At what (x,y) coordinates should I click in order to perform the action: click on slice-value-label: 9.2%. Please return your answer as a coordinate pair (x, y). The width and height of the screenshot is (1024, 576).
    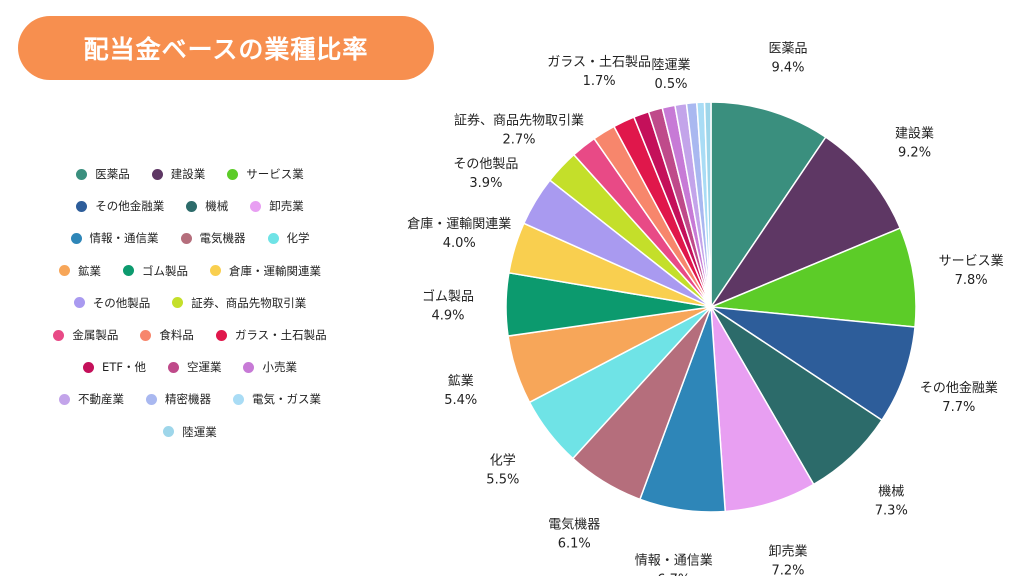
    Looking at the image, I should click on (914, 152).